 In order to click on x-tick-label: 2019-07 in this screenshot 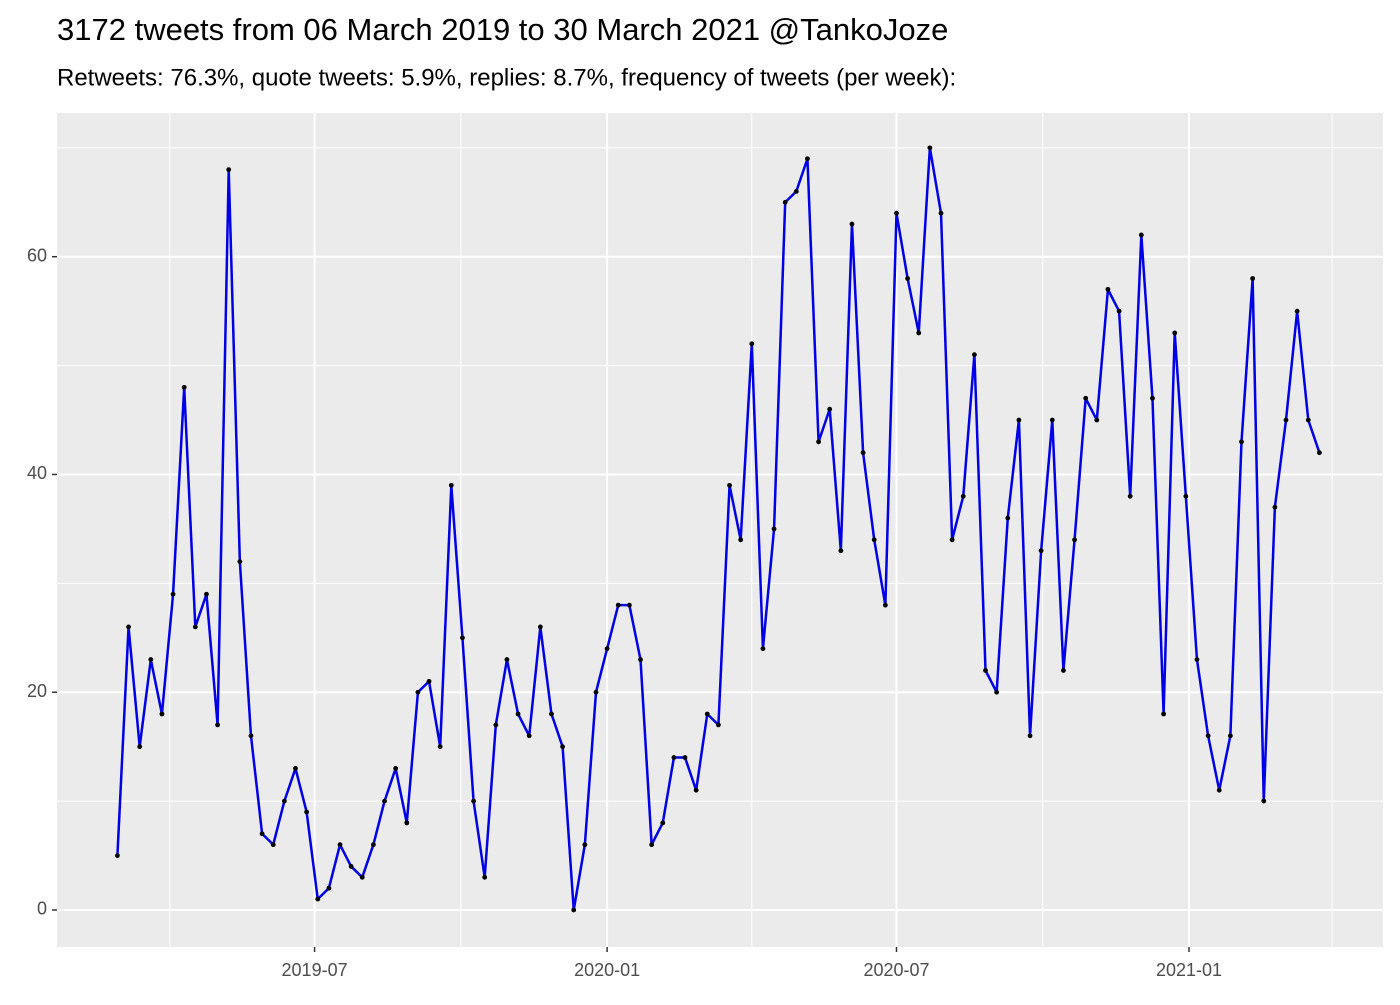, I will do `click(315, 970)`.